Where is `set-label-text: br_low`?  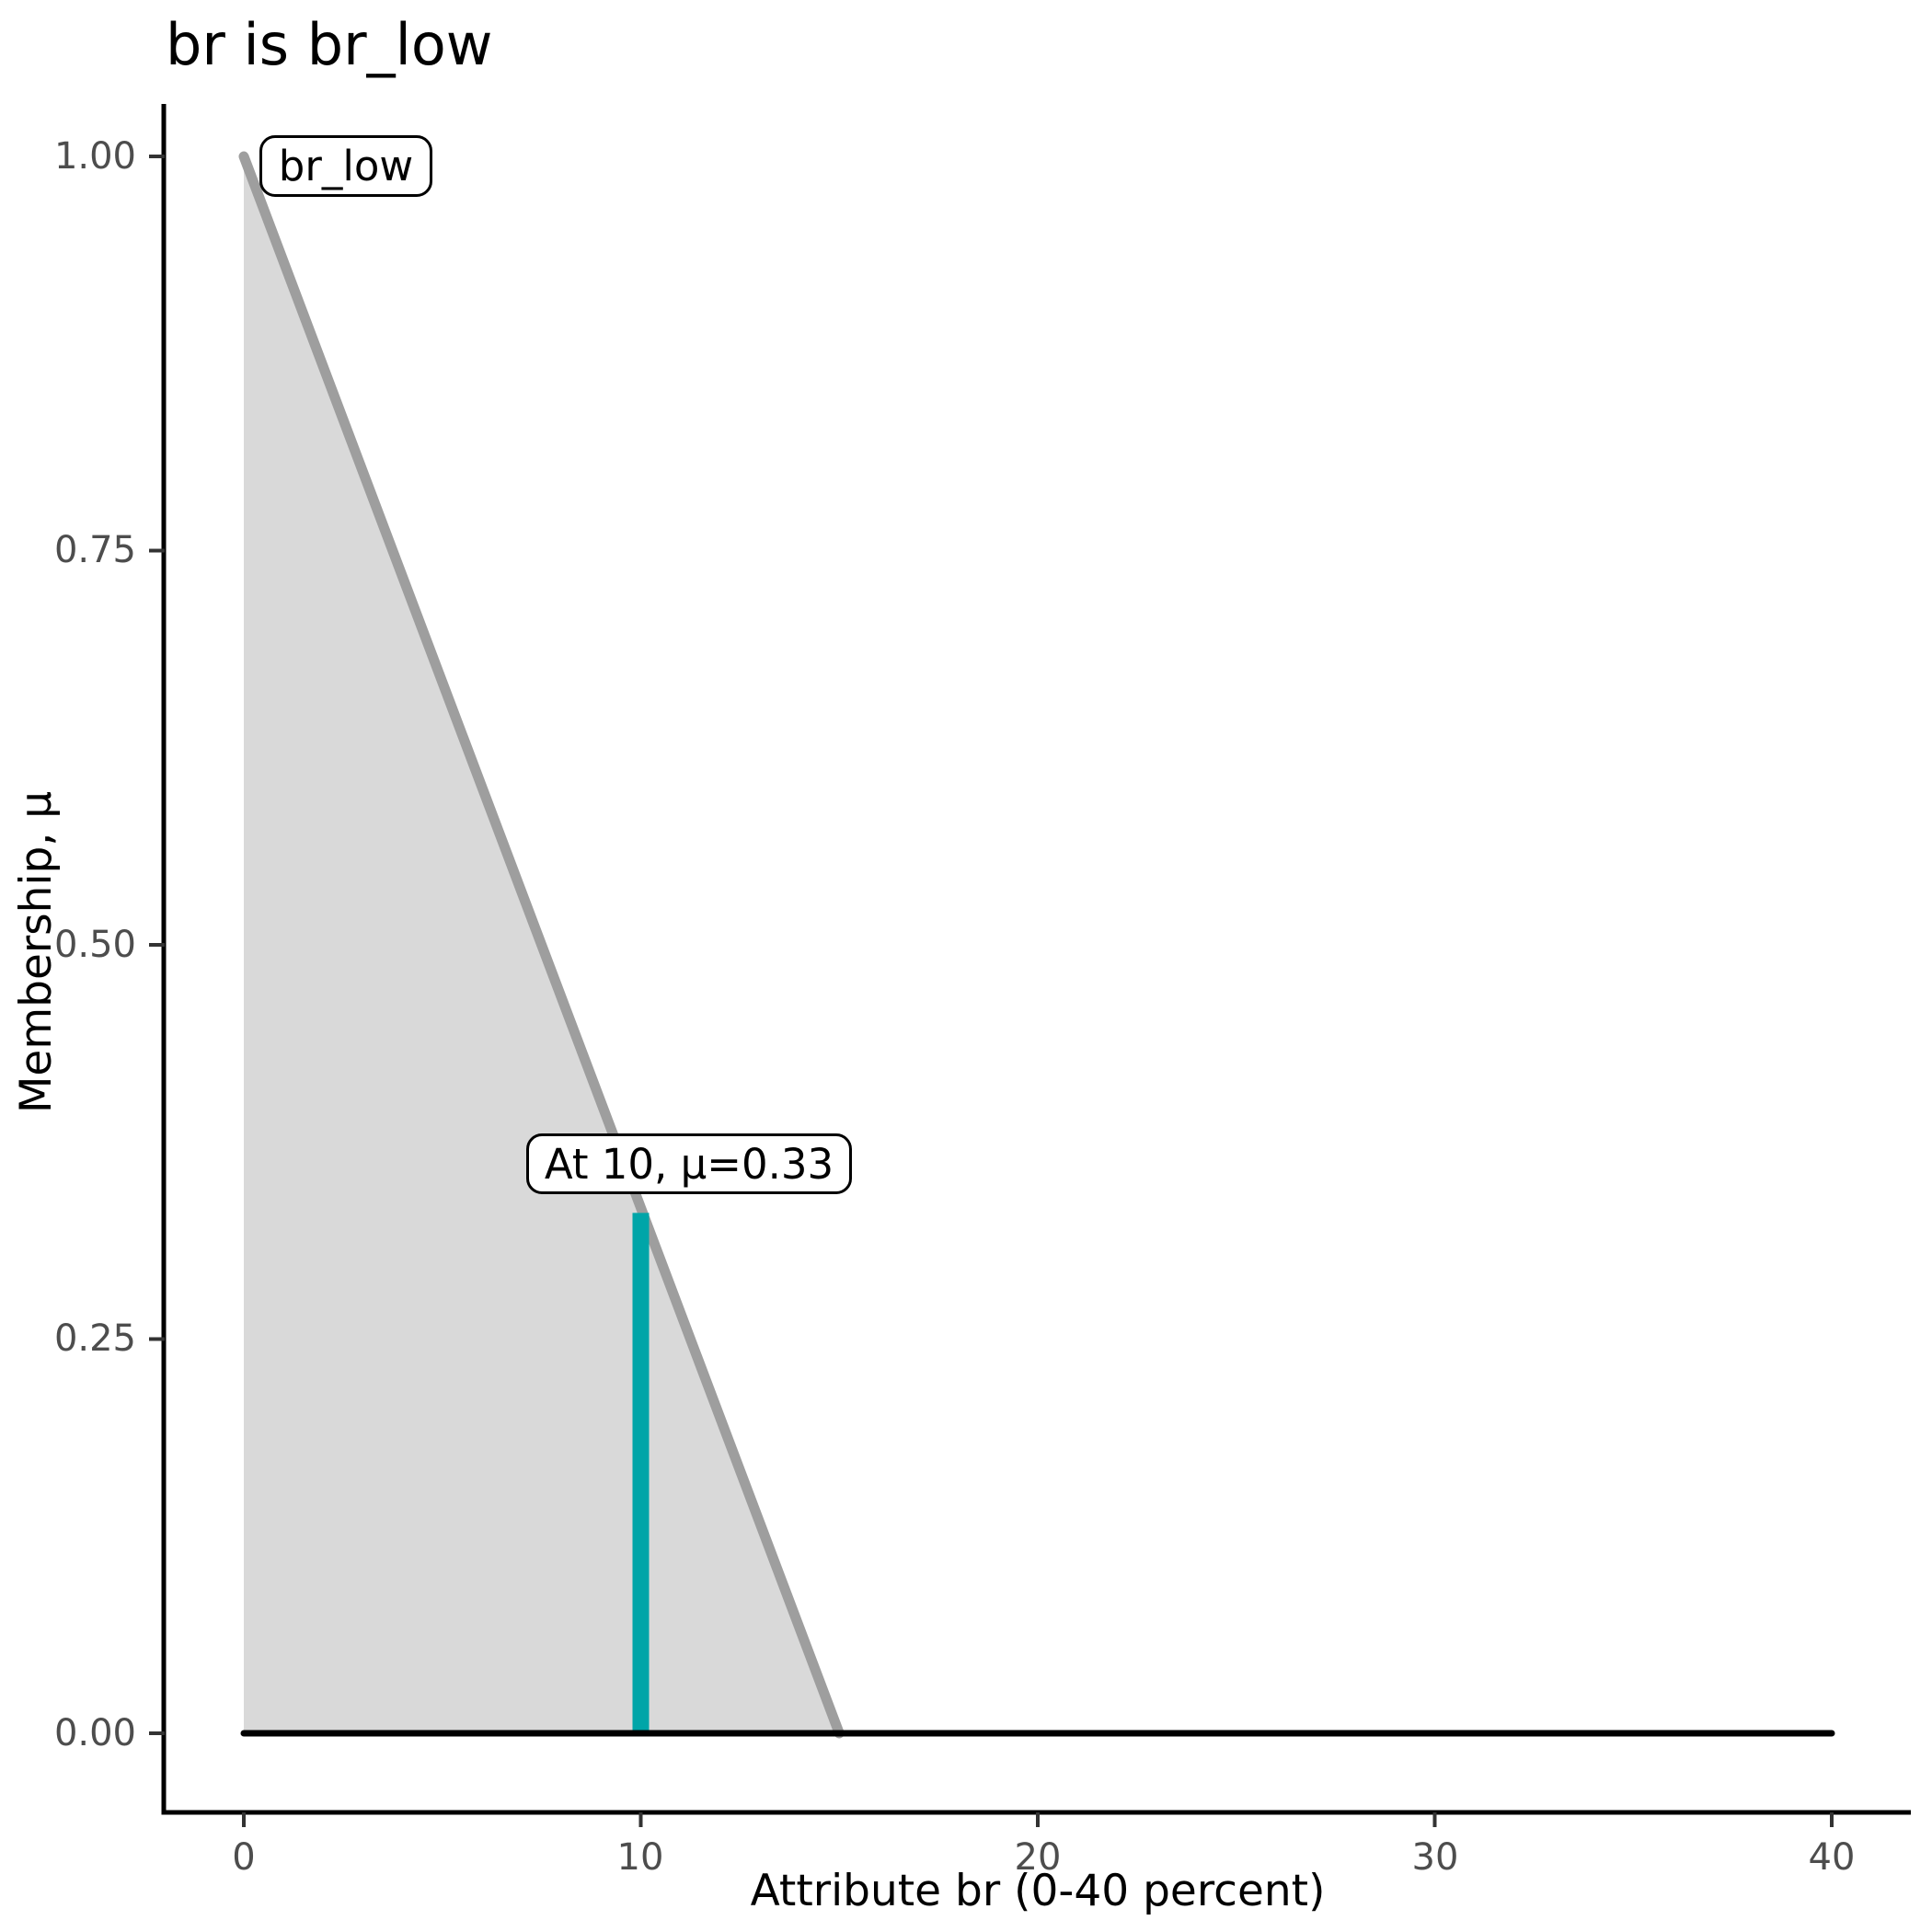 set-label-text: br_low is located at coordinates (346, 166).